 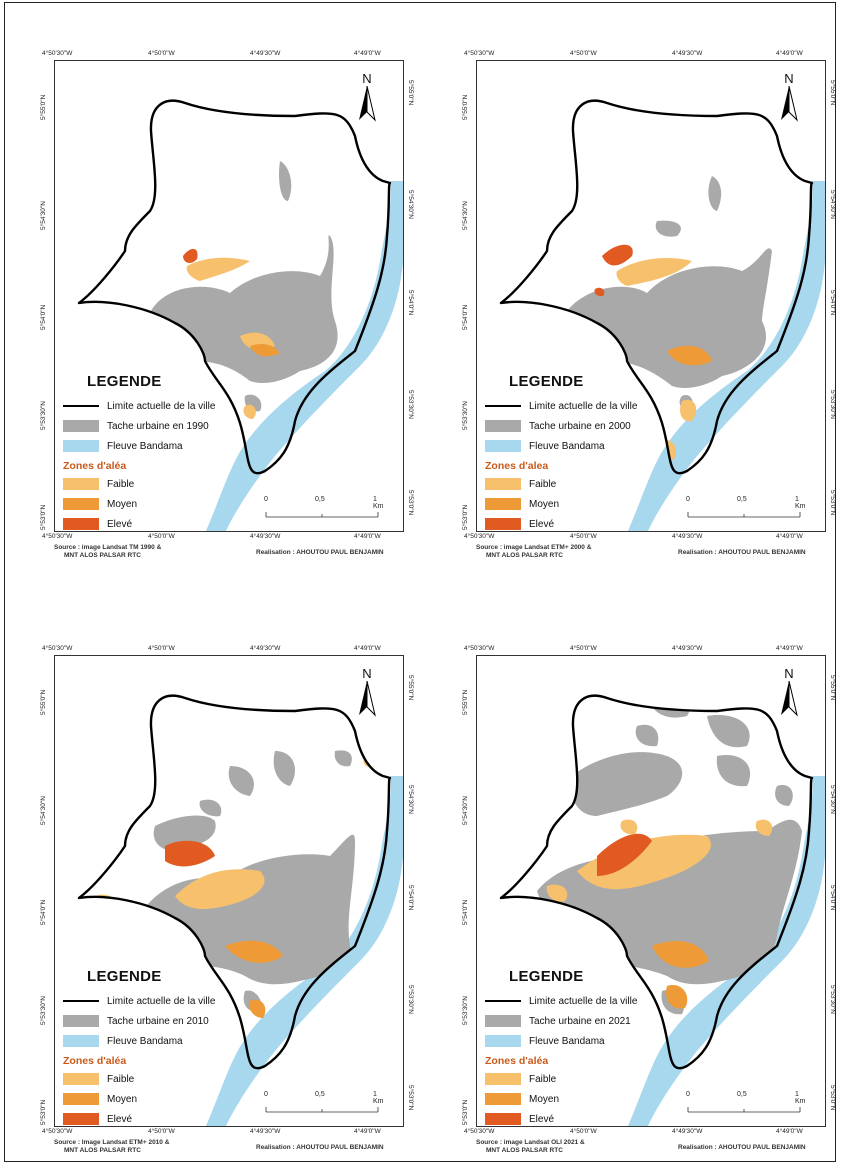 What do you see at coordinates (789, 648) in the screenshot?
I see `lon-tick-top: 4°49'0"W` at bounding box center [789, 648].